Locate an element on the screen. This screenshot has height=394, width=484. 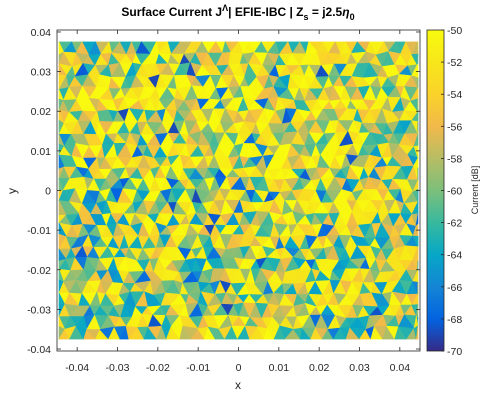
y-tick-label: -0.01 is located at coordinates (39, 231).